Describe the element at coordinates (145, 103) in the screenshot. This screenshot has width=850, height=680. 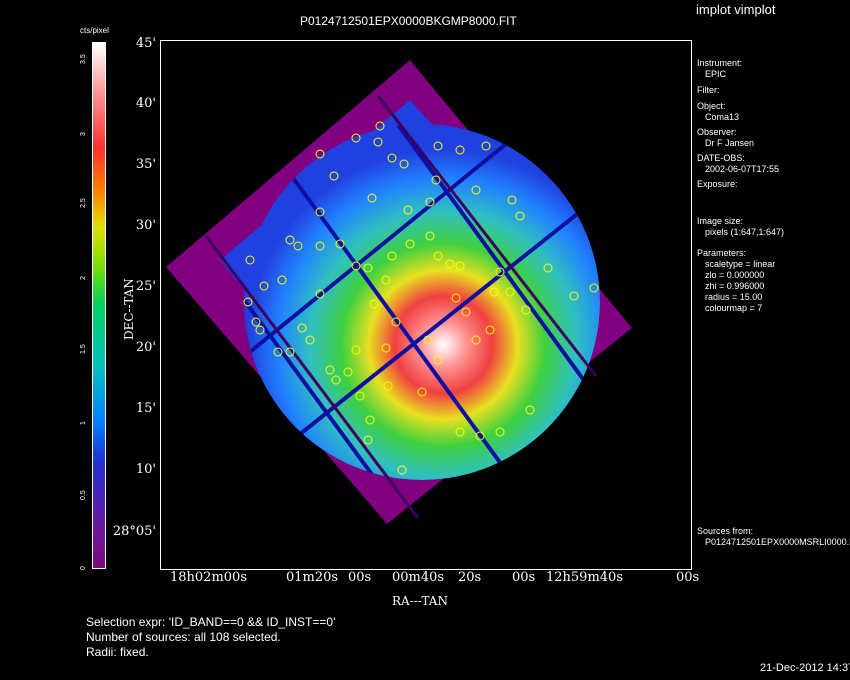
I see `y-tick: 40'` at that location.